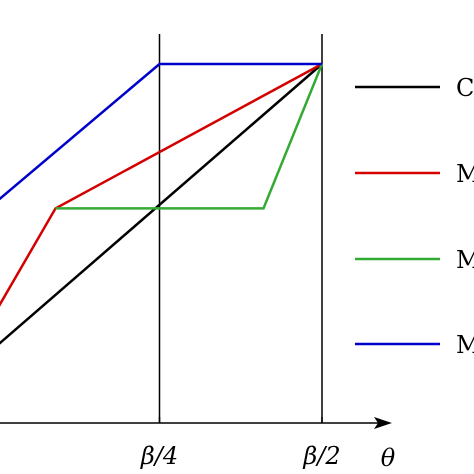 This screenshot has width=474, height=474. Describe the element at coordinates (159, 456) in the screenshot. I see `x-tick-label-1: β/4` at that location.